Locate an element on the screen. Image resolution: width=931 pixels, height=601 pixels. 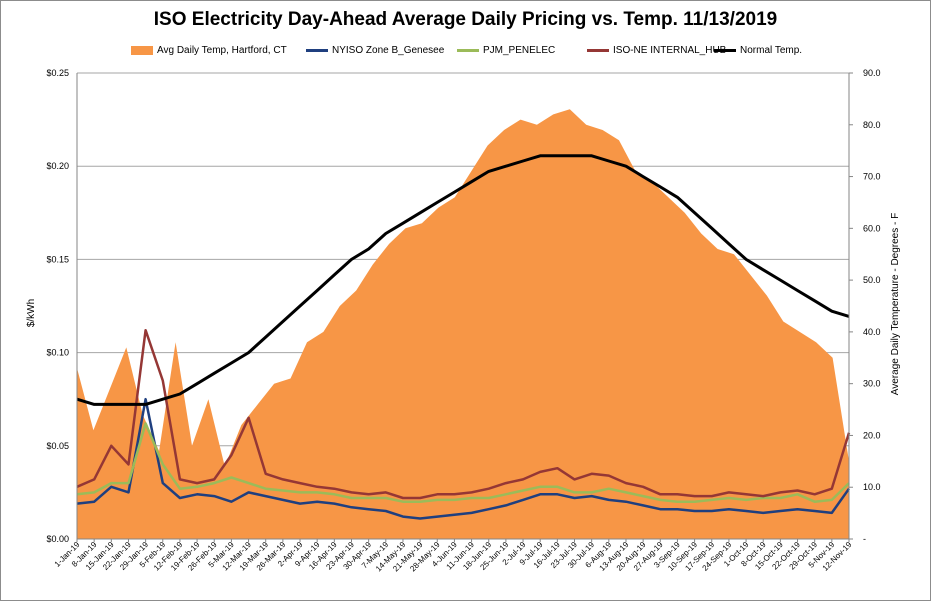
y-tick-label: $0.00 is located at coordinates (57, 539).